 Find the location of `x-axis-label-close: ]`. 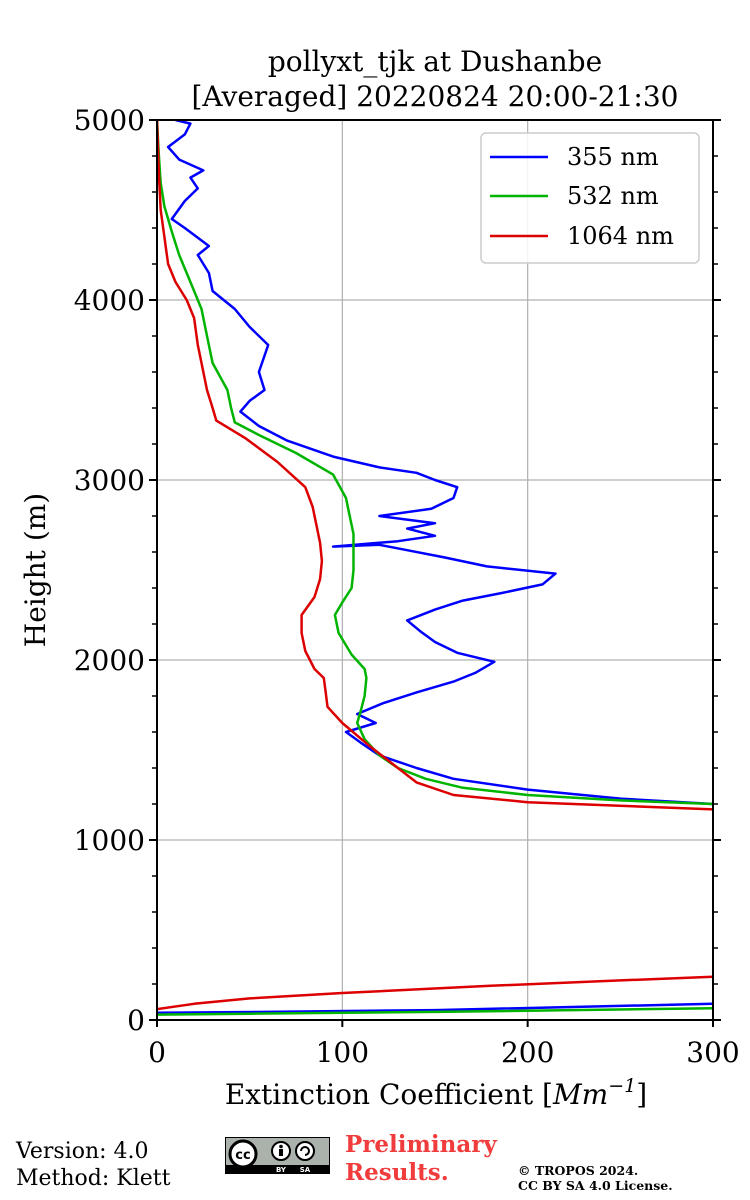

x-axis-label-close: ] is located at coordinates (641, 1094).